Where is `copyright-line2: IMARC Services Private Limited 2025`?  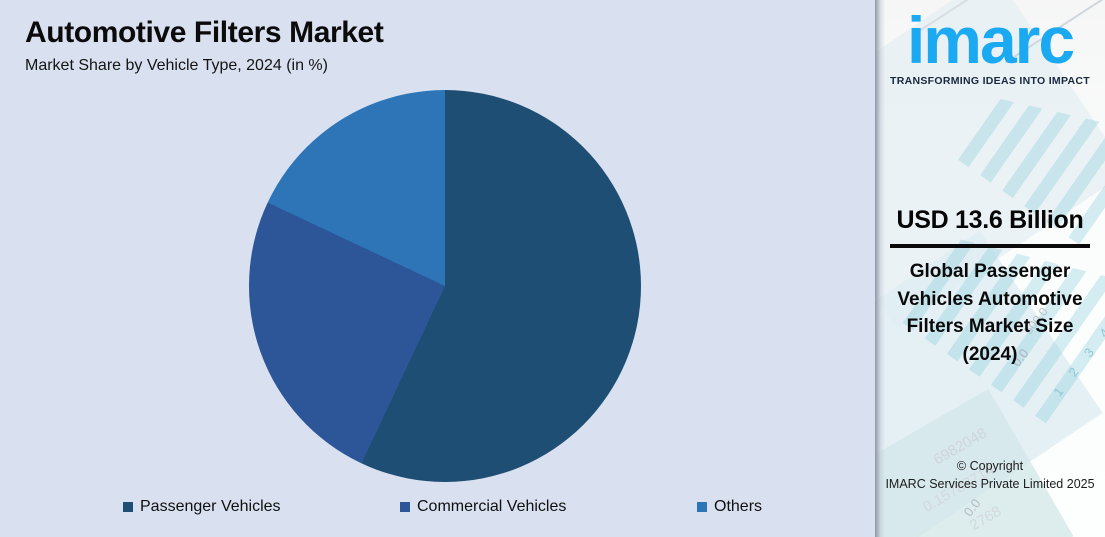 copyright-line2: IMARC Services Private Limited 2025 is located at coordinates (990, 483).